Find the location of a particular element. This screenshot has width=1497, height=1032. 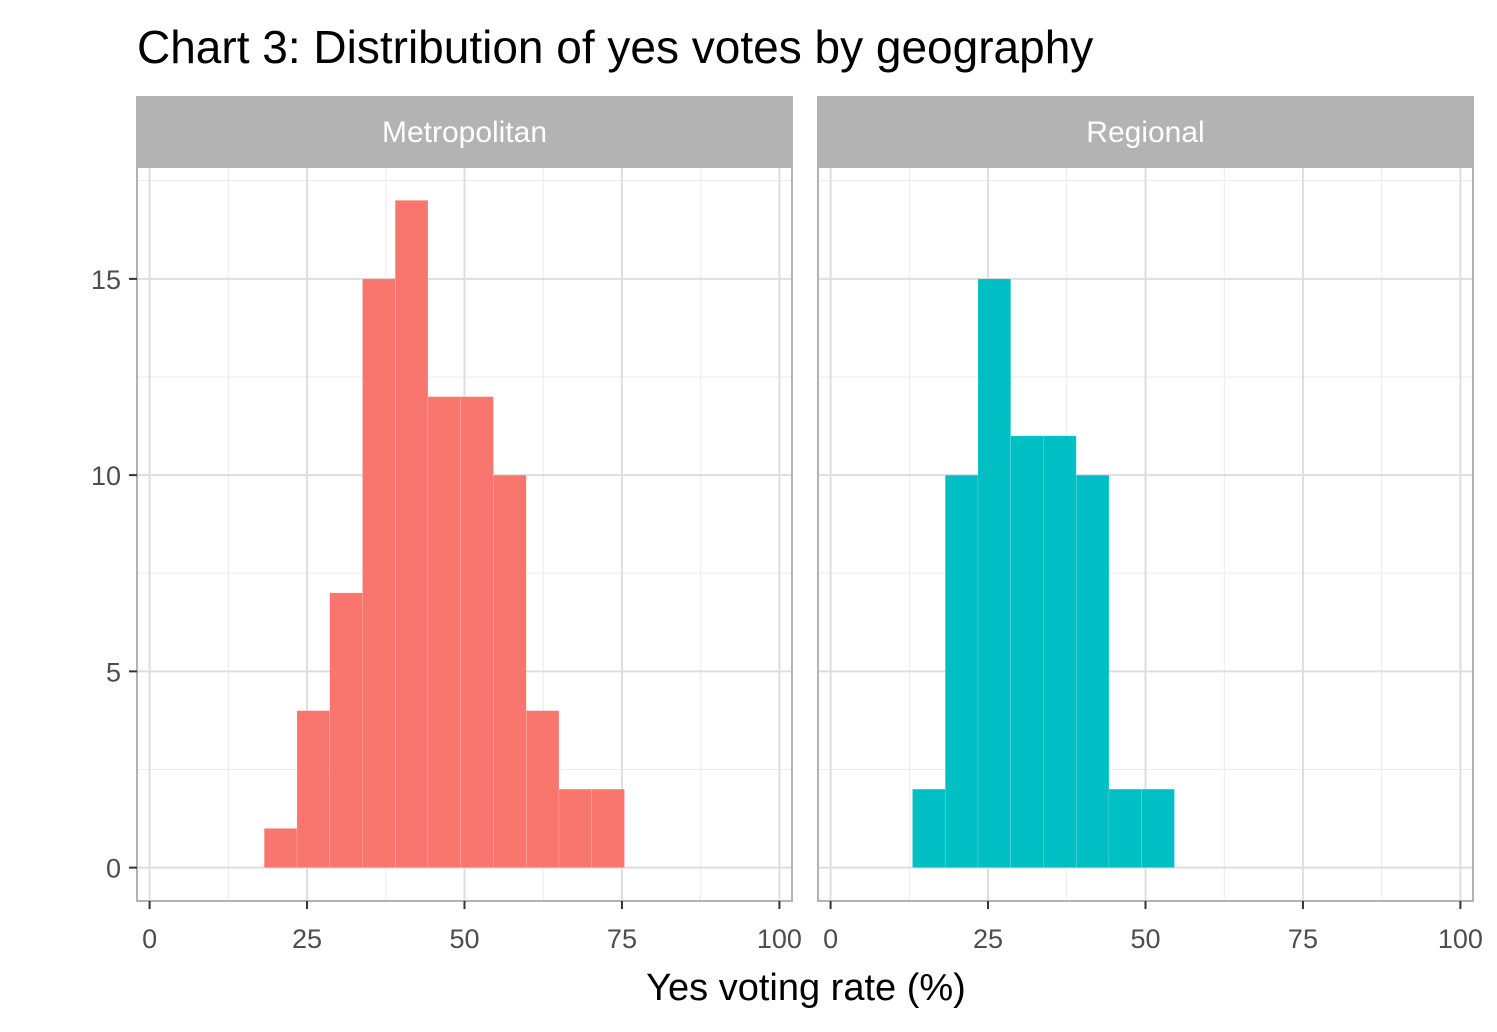

y-axis: 0 5 10 15 is located at coordinates (114, 574).